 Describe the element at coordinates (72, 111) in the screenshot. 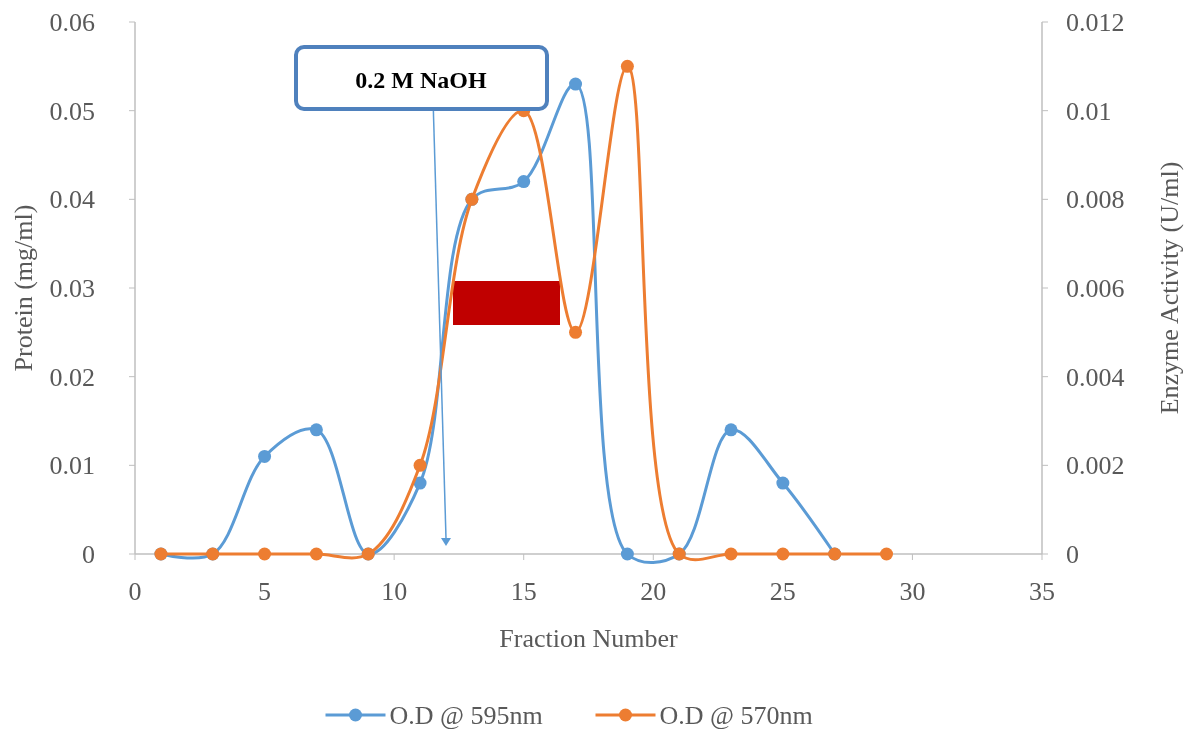

I see `y-tick-label: 0.05` at that location.